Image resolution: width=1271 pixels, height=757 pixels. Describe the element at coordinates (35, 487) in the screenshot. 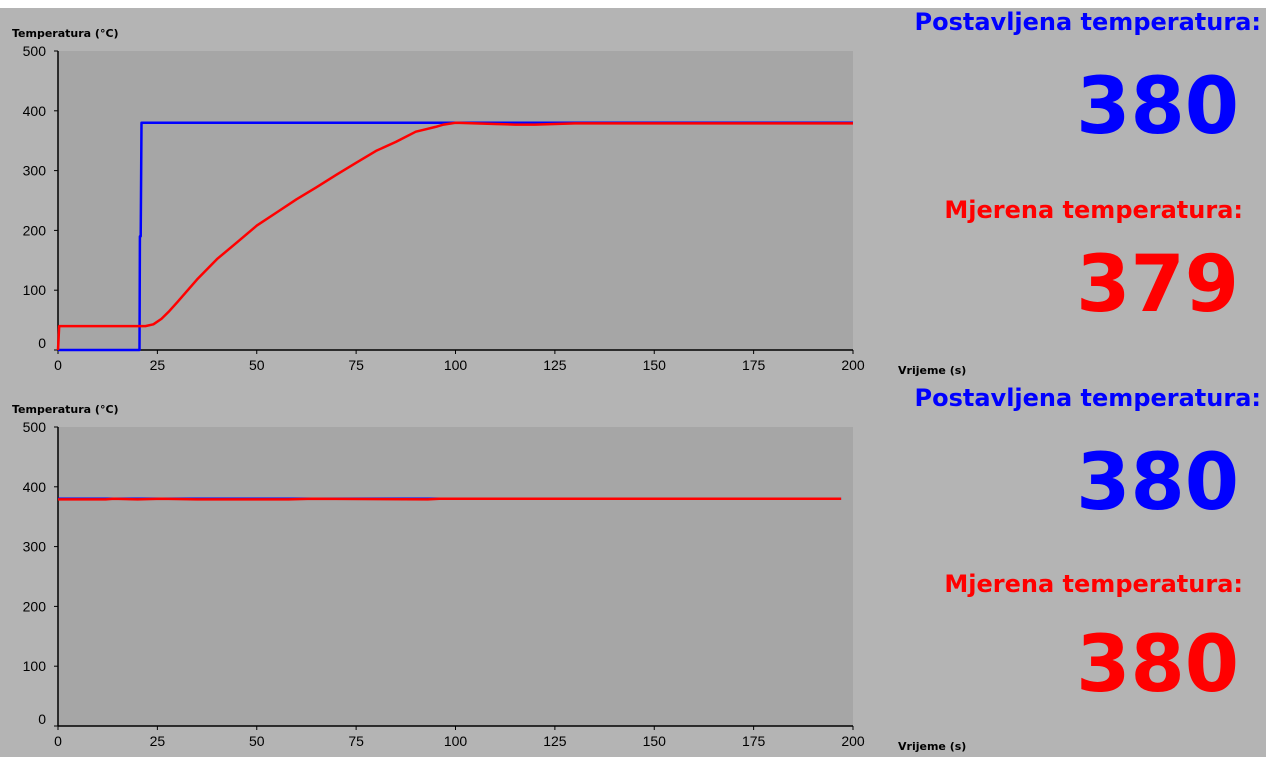

I see `y-tick-label-bottom: 400` at that location.